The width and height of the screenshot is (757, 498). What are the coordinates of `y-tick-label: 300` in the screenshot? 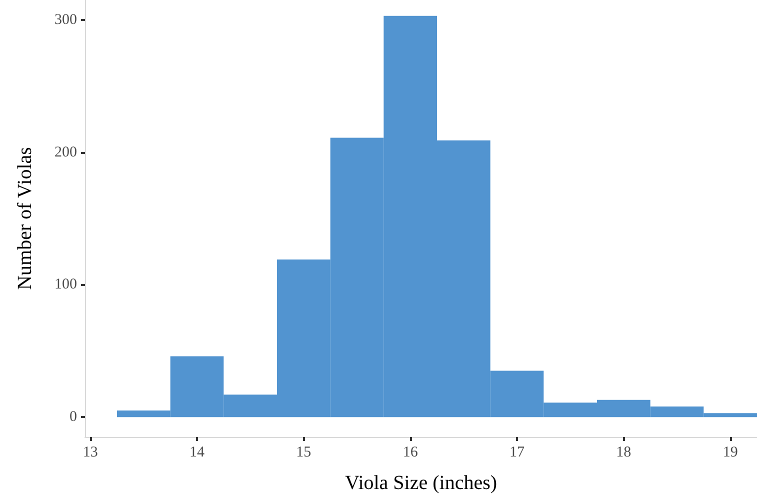 It's located at (65, 20).